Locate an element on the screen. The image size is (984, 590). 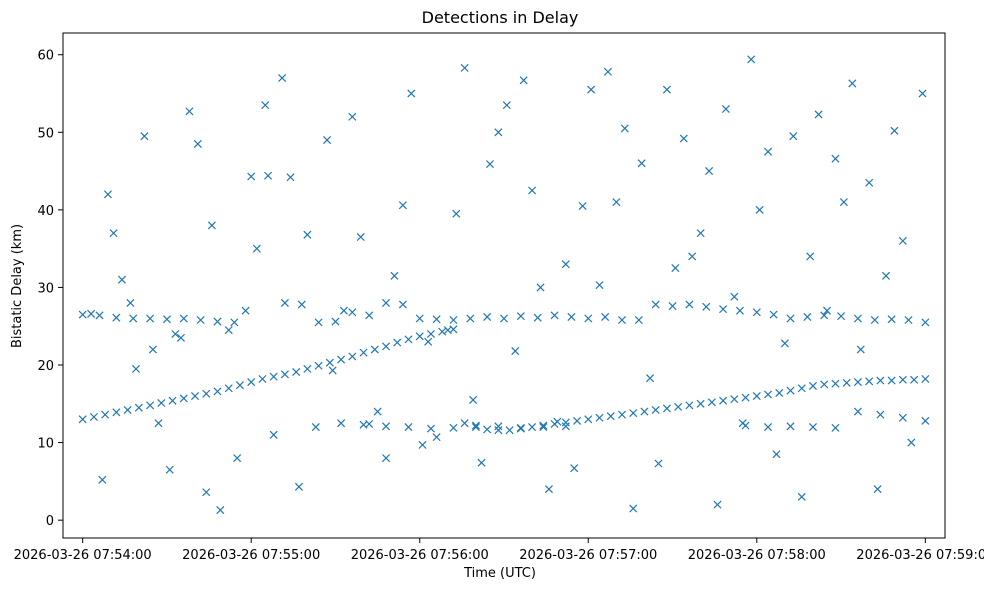
x-tick-label: 2026-03-26 07:56:00 is located at coordinates (420, 555).